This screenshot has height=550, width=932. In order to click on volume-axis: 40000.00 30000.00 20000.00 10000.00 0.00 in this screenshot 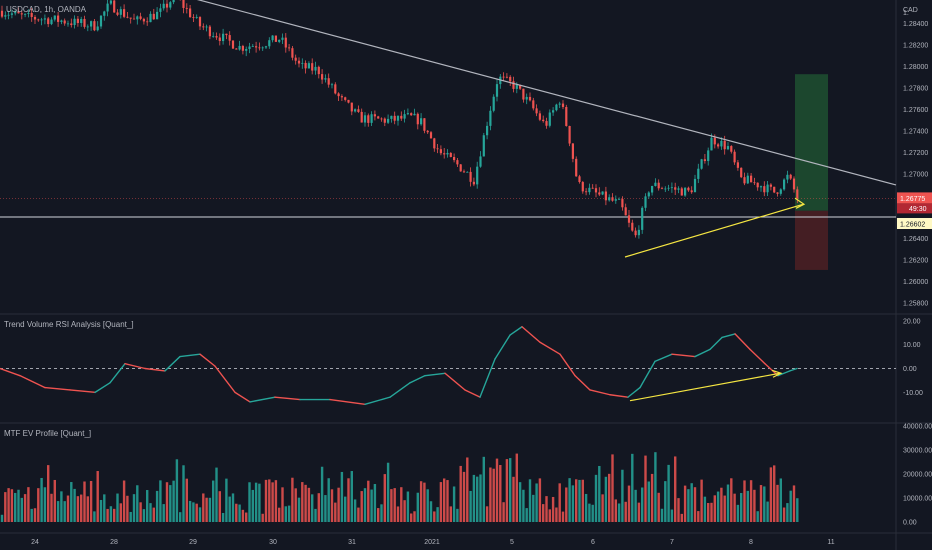, I will do `click(917, 475)`.